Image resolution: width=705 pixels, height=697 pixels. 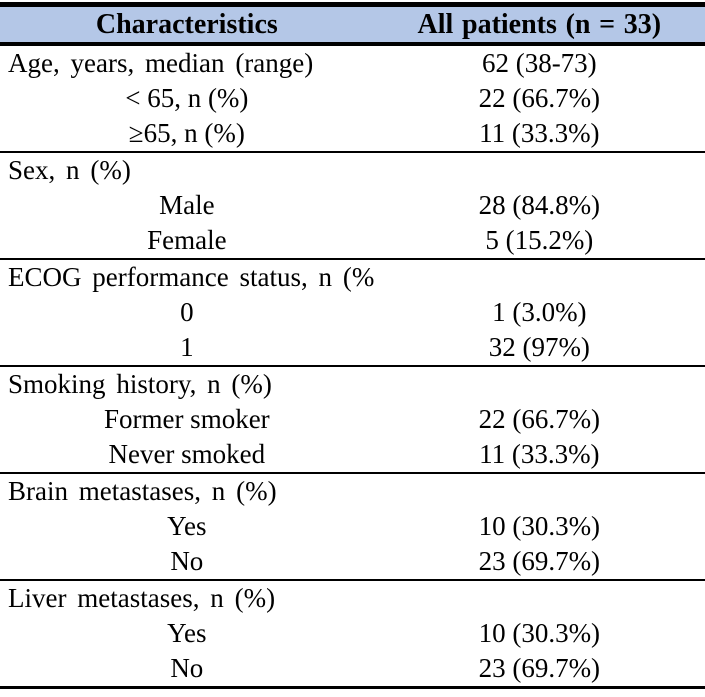 I want to click on row-value: 62 (38-73), so click(x=539, y=63).